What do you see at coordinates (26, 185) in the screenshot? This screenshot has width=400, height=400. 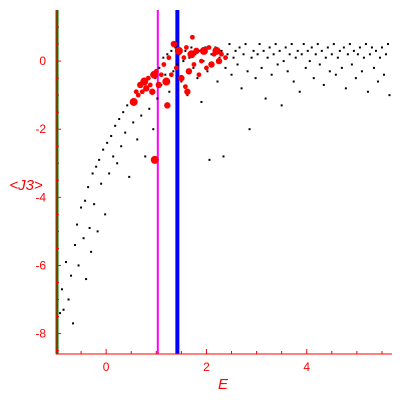 I see `y-axis-label: <J3>` at bounding box center [26, 185].